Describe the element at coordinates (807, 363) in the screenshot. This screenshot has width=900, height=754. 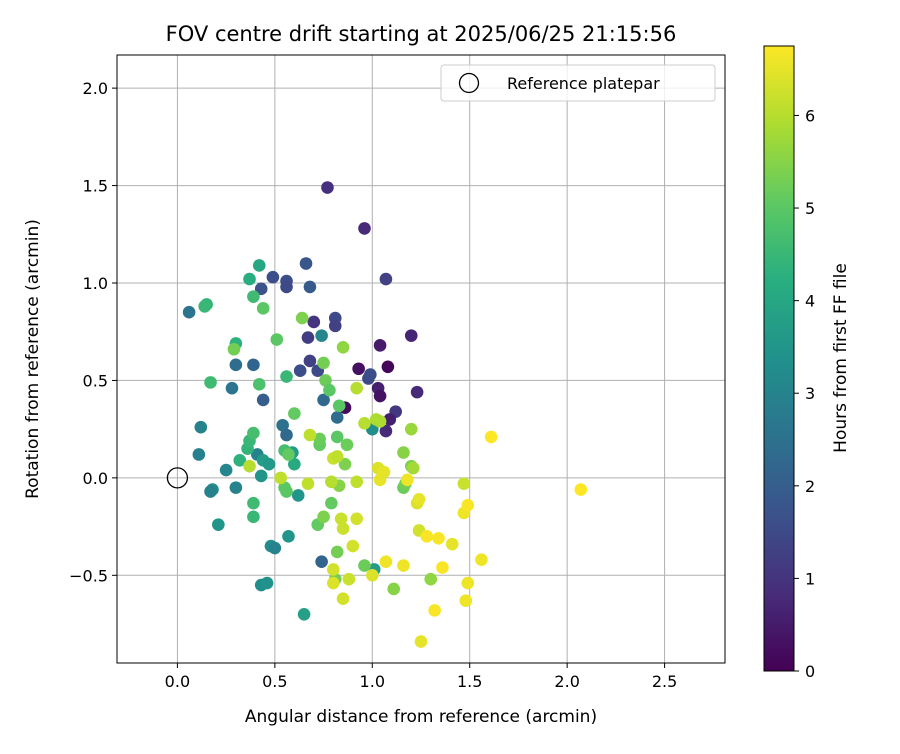
I see `colorbar: 0 1 2 3 4 5 6 Hours from first FF file` at that location.